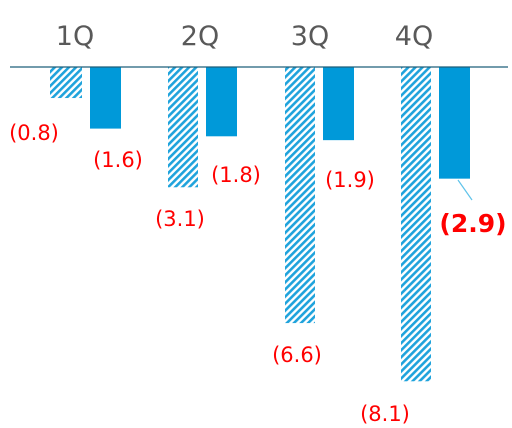 This screenshot has width=512, height=428. What do you see at coordinates (310, 36) in the screenshot?
I see `category-label: 3Q` at bounding box center [310, 36].